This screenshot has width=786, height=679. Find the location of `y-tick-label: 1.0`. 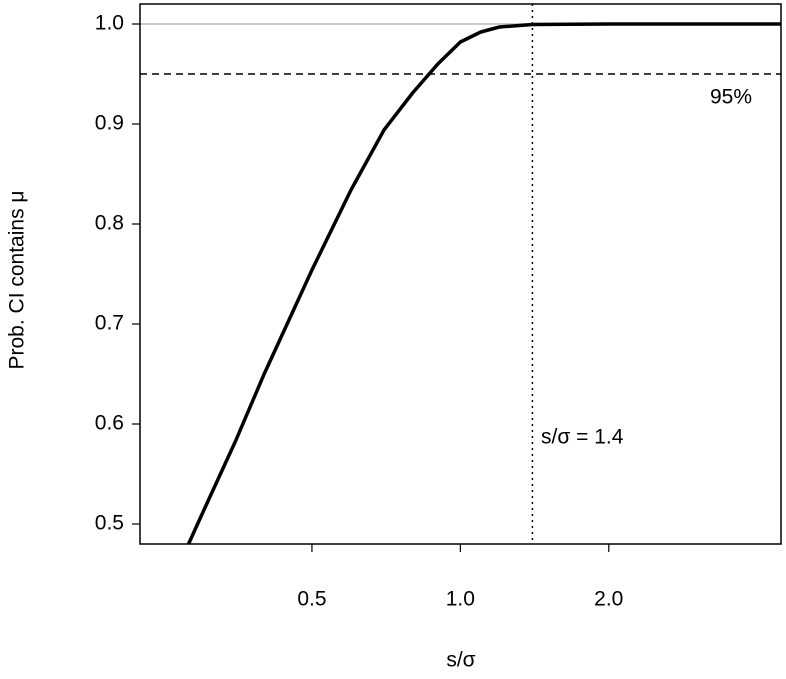

y-tick-label: 1.0 is located at coordinates (109, 23).